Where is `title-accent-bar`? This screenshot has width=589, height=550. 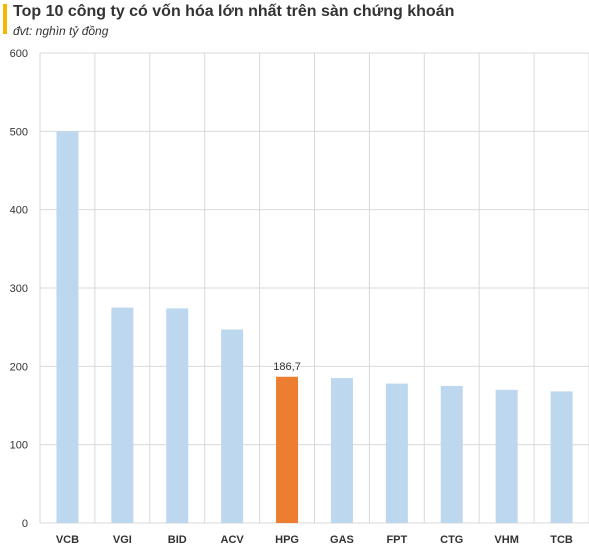
title-accent-bar is located at coordinates (5, 19).